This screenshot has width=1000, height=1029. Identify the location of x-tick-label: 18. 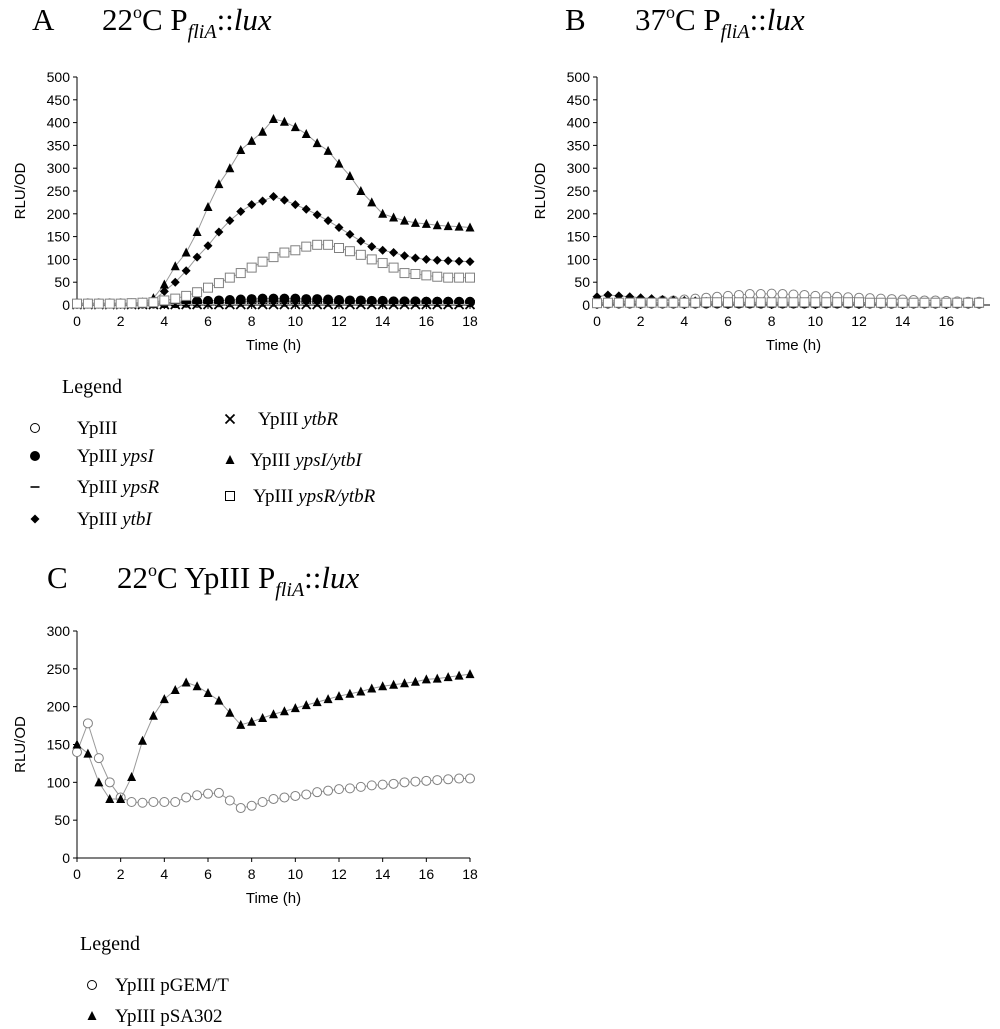
(470, 321).